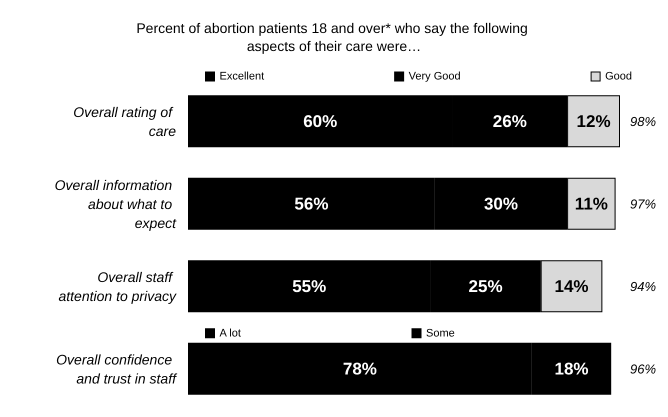 The height and width of the screenshot is (417, 668). I want to click on data-label: 78%, so click(359, 368).